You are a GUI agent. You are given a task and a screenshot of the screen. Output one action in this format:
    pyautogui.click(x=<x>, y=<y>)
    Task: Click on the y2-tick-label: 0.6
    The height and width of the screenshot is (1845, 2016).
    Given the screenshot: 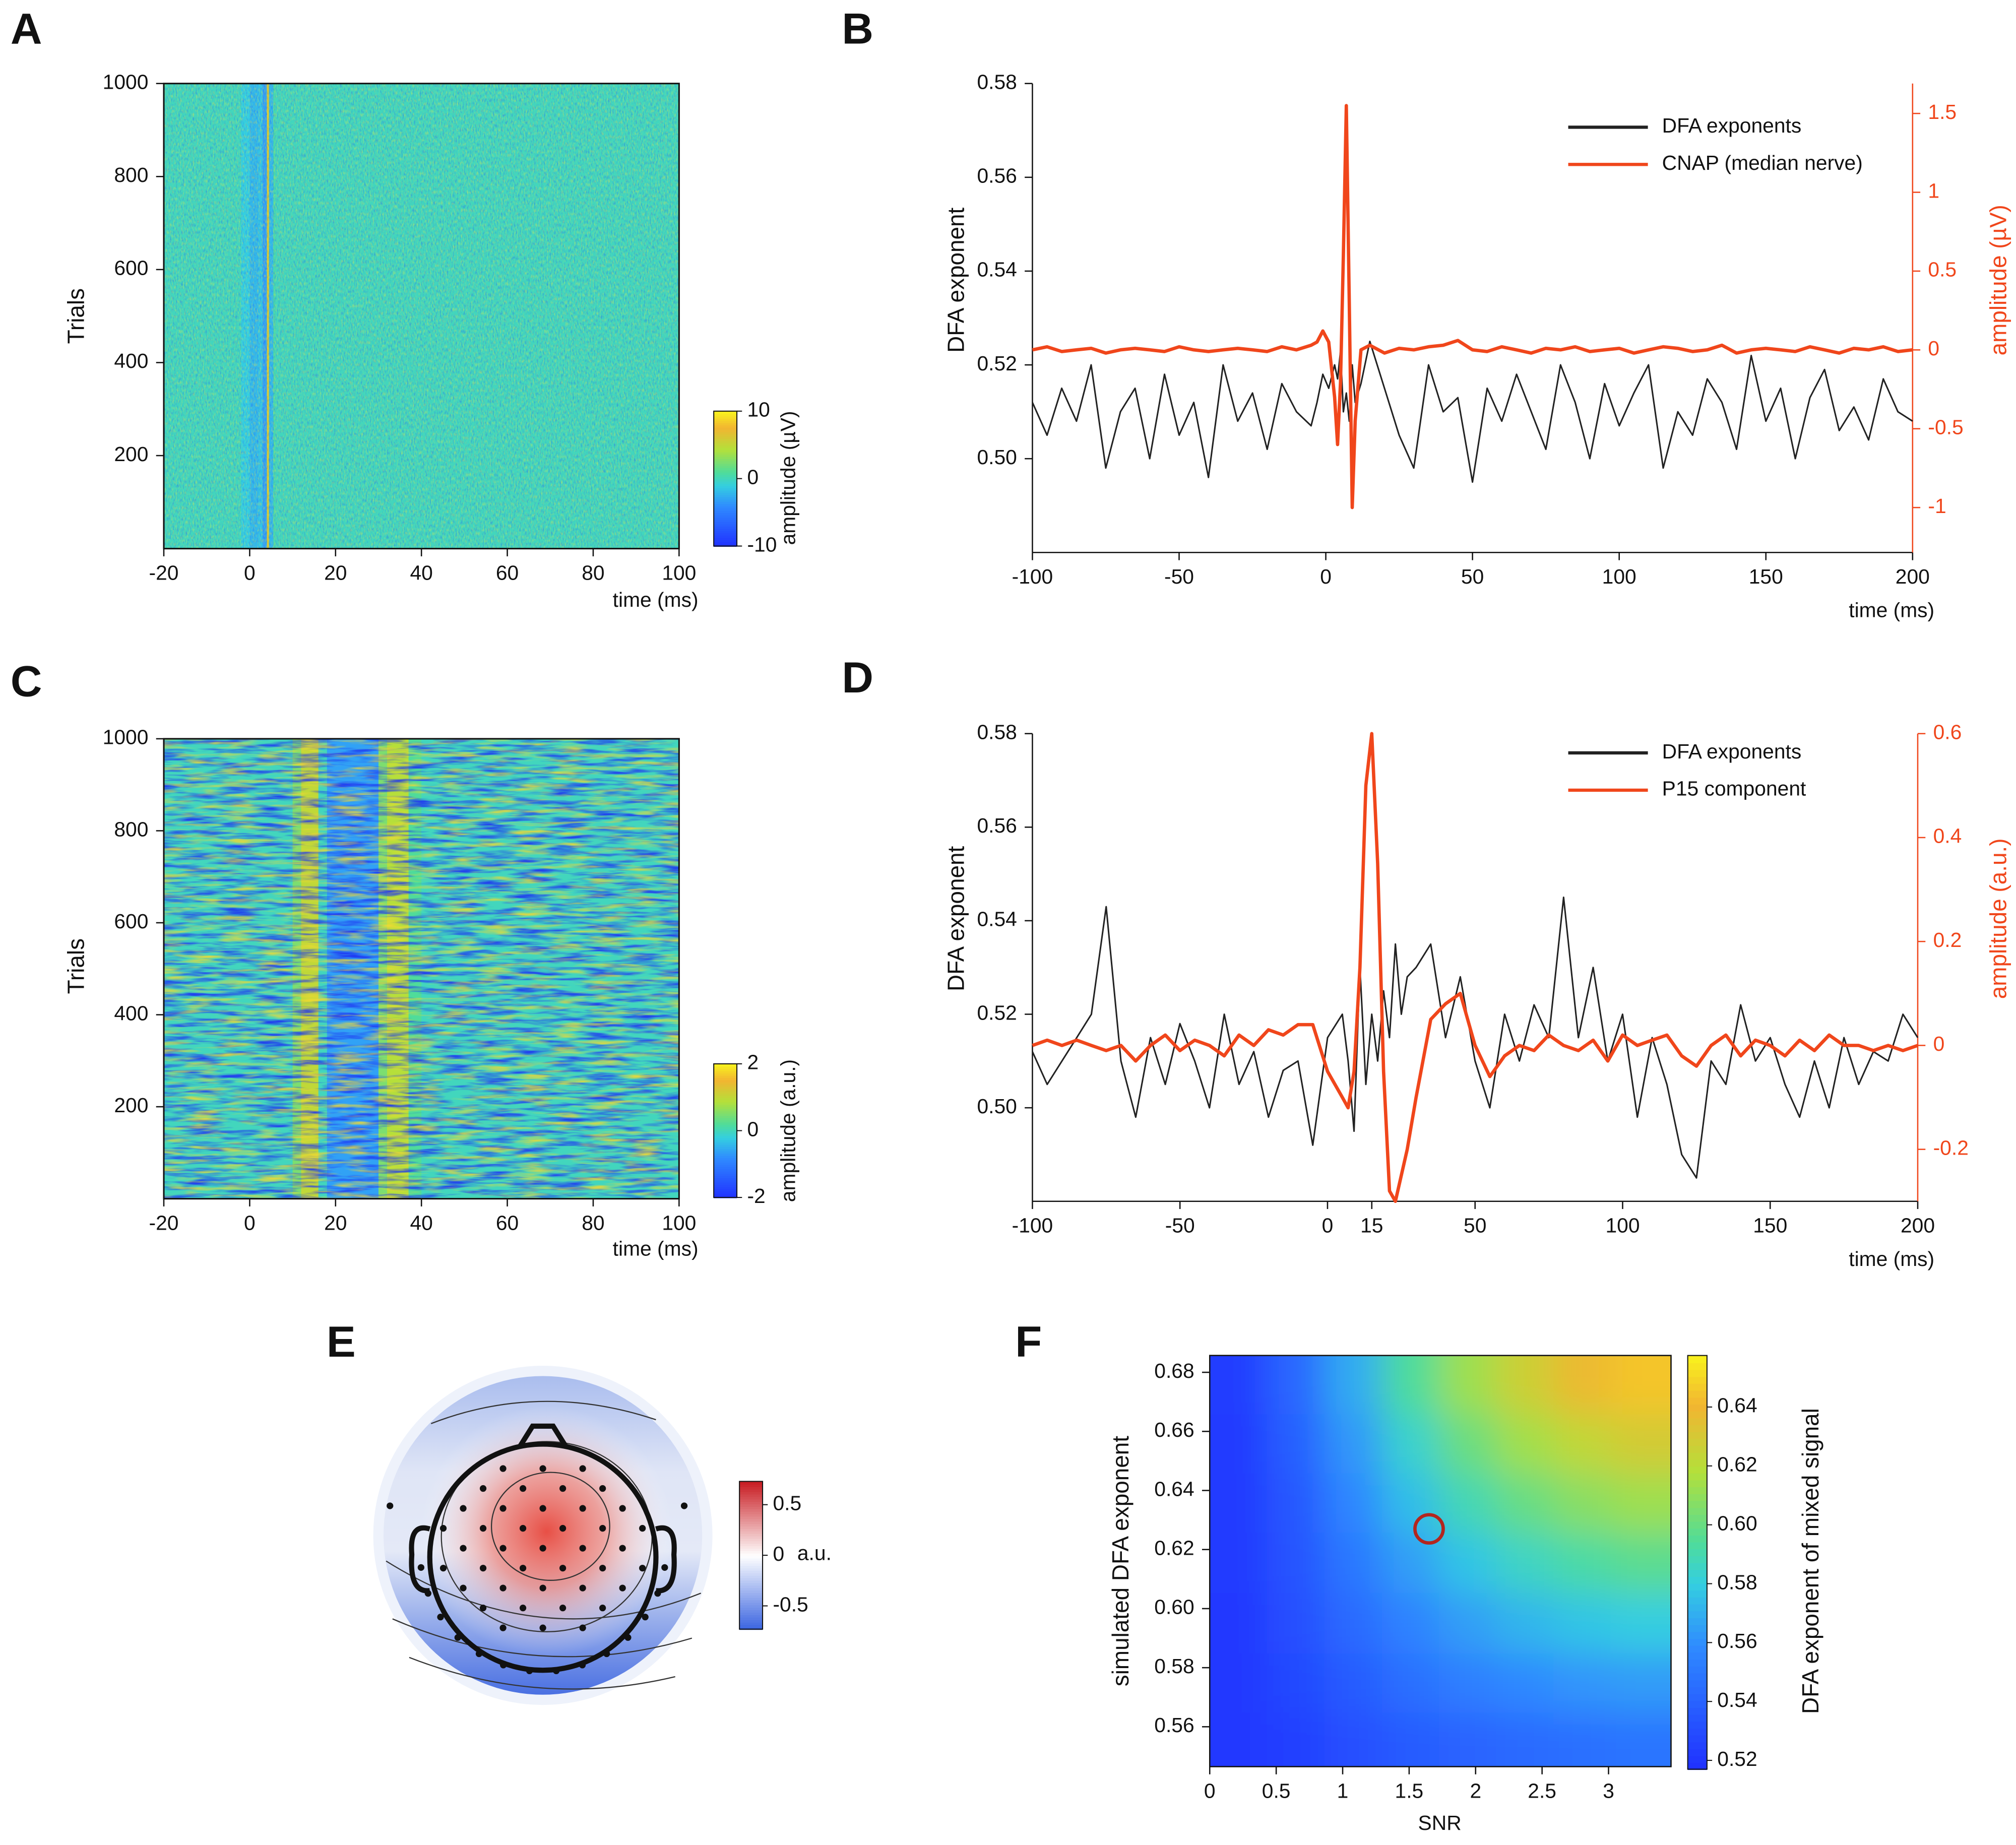 What is the action you would take?
    pyautogui.click(x=1947, y=732)
    